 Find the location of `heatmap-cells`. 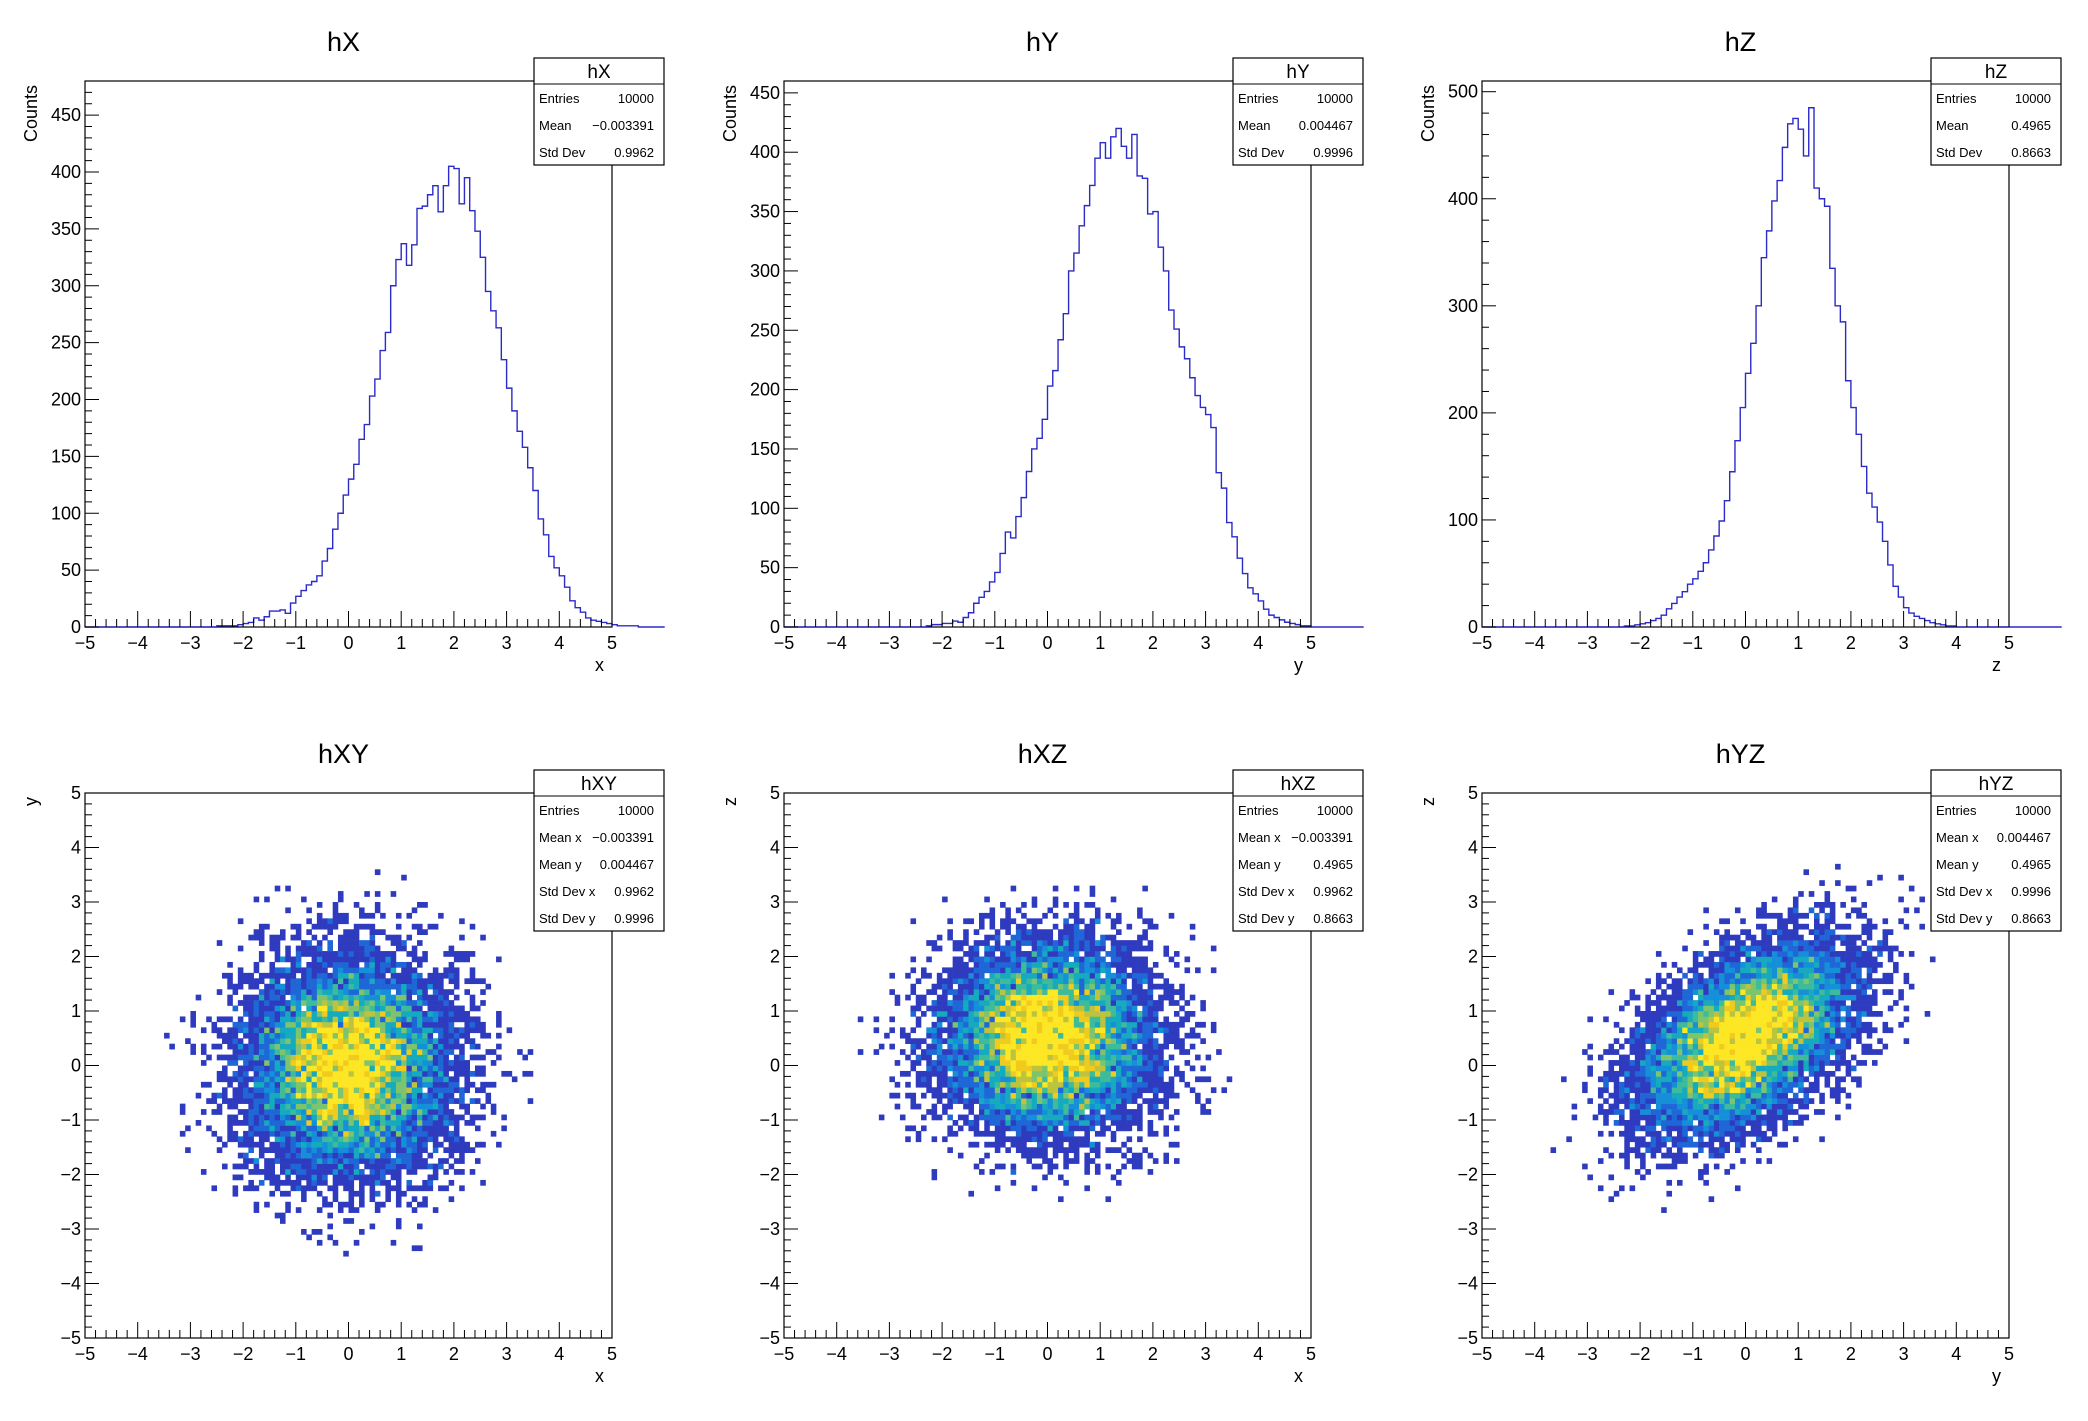

heatmap-cells is located at coordinates (1045, 1044).